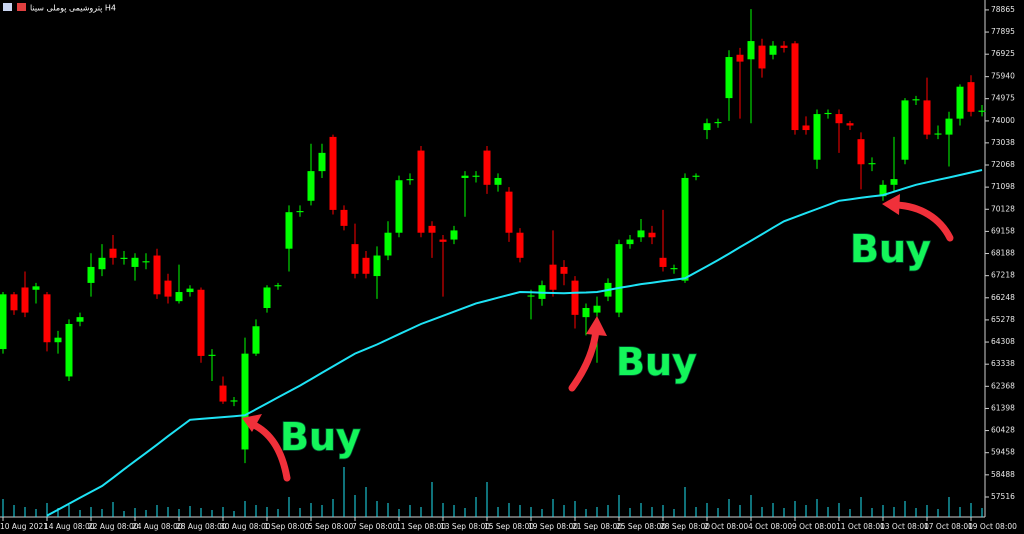 The image size is (1024, 534). What do you see at coordinates (1003, 120) in the screenshot?
I see `y-tick-label: 74000` at bounding box center [1003, 120].